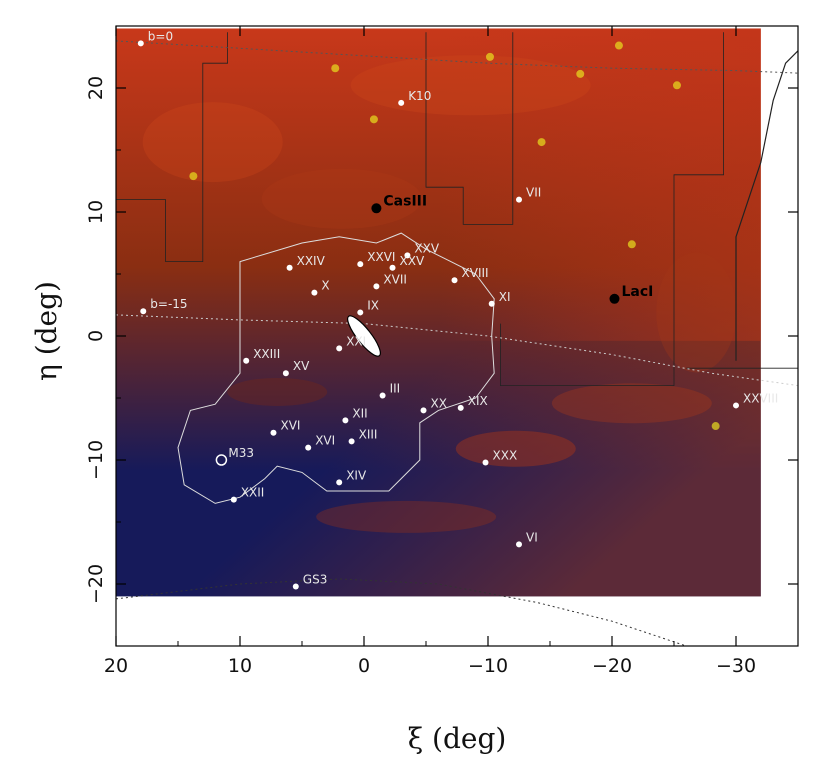  I want to click on point-label-24: XIV, so click(356, 475).